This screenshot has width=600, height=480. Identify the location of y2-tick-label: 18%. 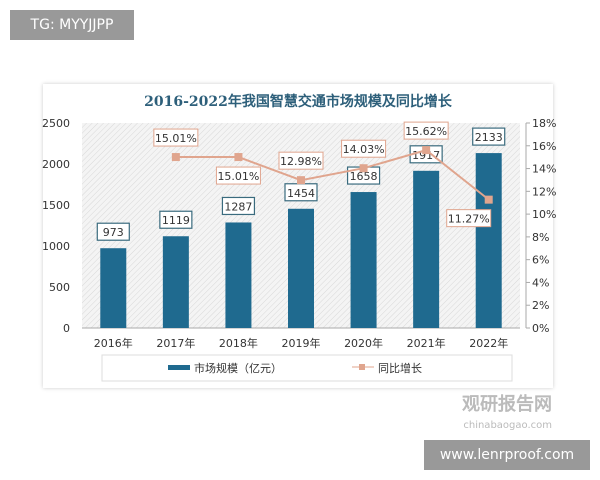
(544, 123).